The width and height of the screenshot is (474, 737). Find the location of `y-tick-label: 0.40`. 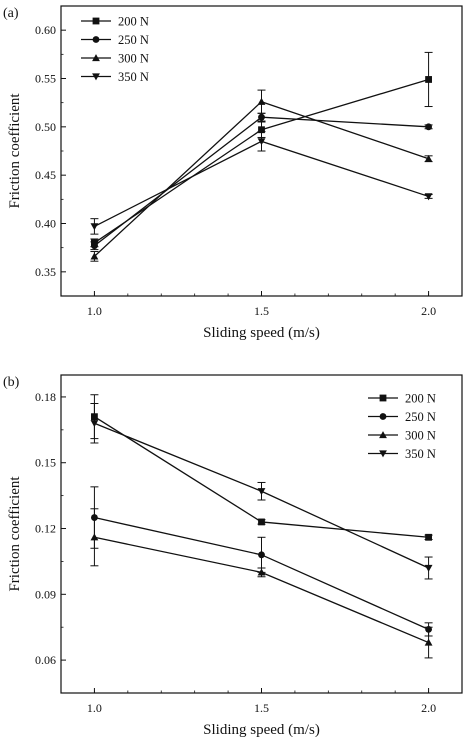

y-tick-label: 0.40 is located at coordinates (45, 224).